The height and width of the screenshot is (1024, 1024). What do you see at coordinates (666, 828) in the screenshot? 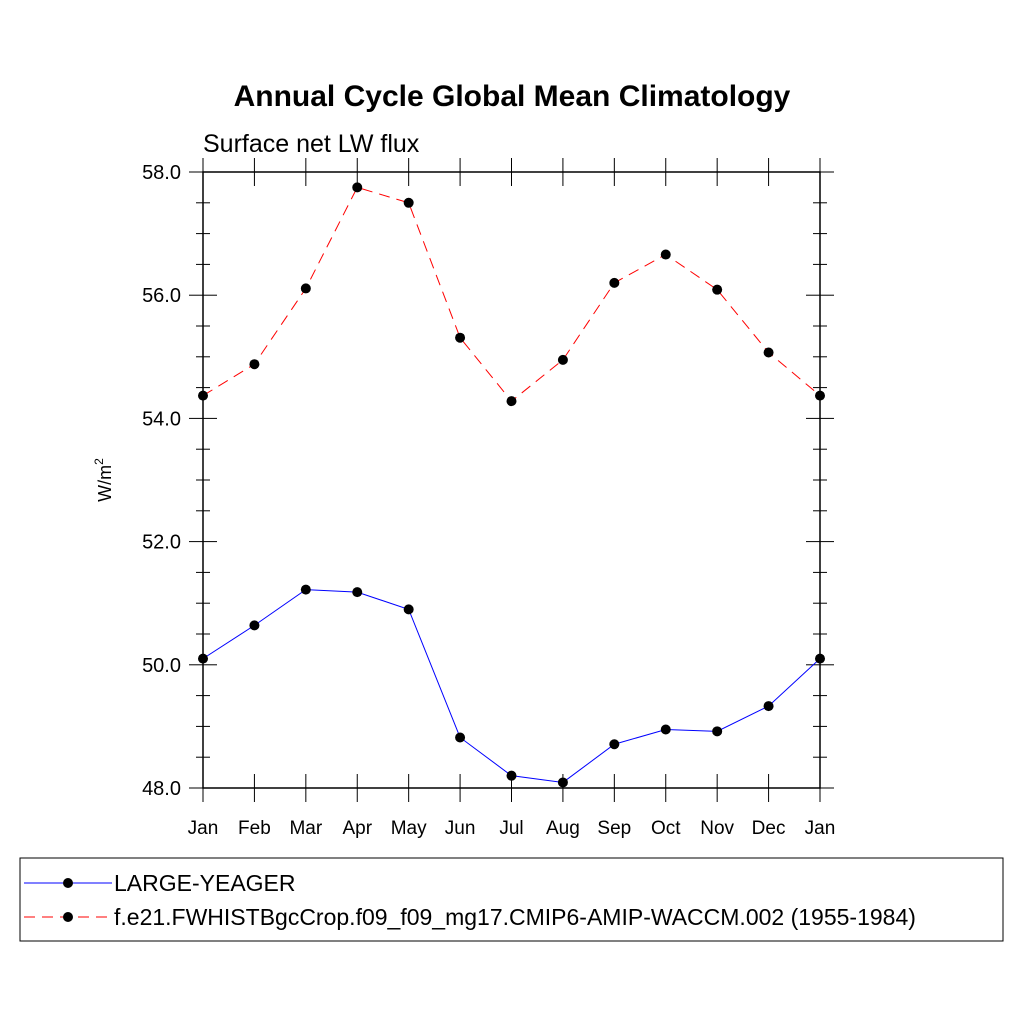
I see `x-tick-label: Oct` at bounding box center [666, 828].